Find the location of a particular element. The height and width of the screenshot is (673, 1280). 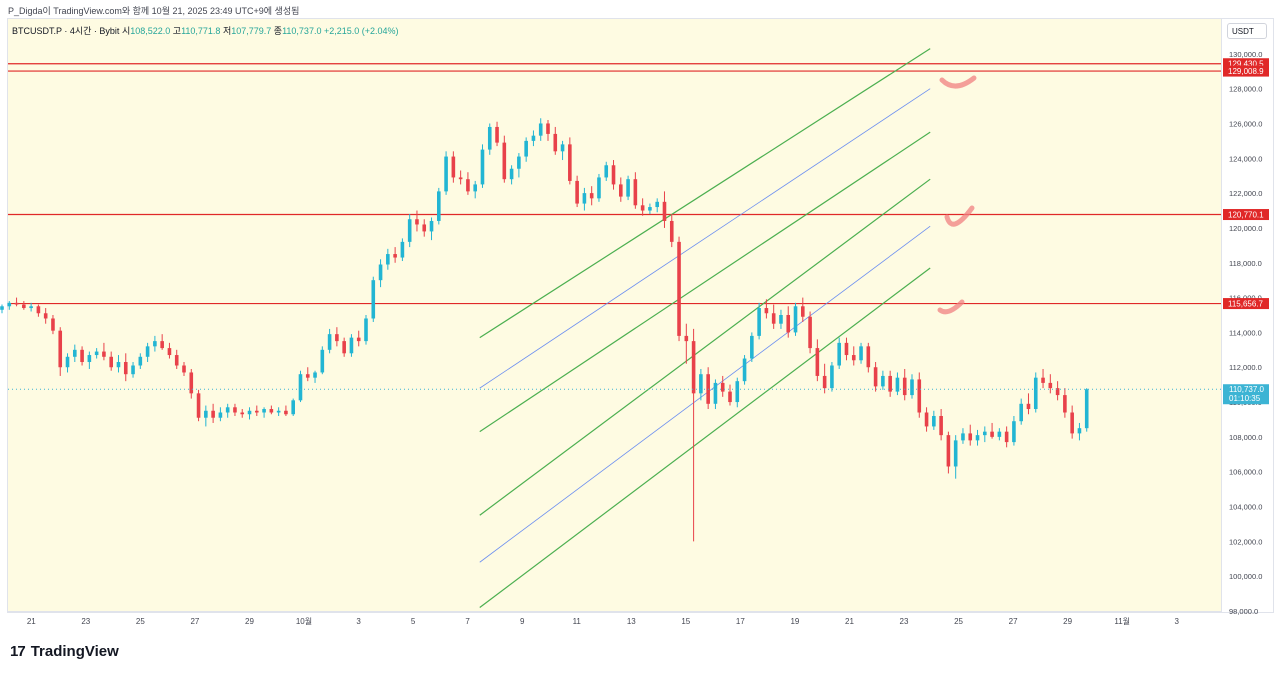

tradingview-brand: 17 TradingView is located at coordinates (64, 651).